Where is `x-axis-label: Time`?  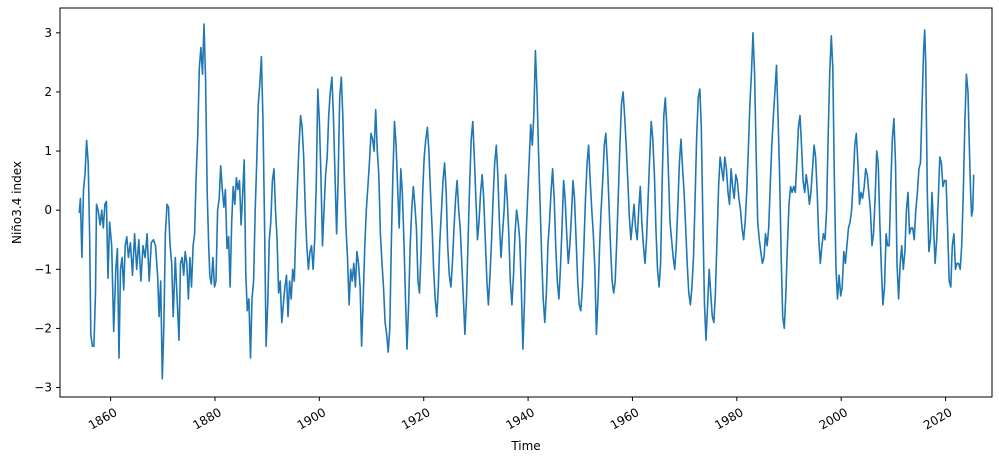
x-axis-label: Time is located at coordinates (525, 446).